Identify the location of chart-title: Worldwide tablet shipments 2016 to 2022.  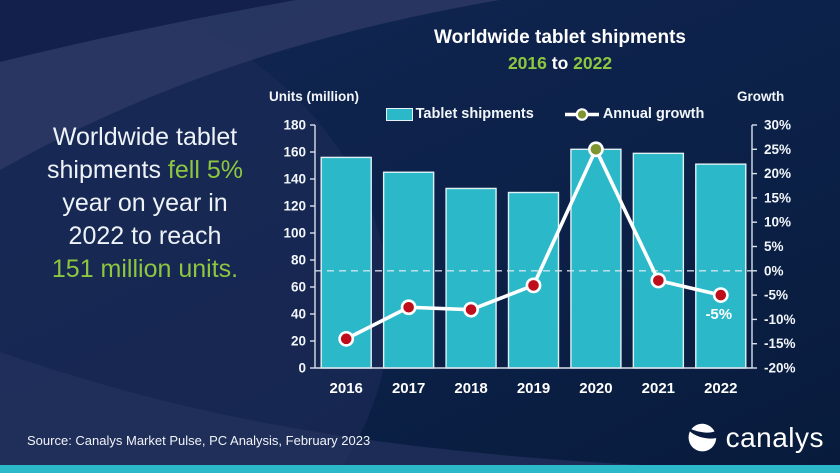
(560, 50).